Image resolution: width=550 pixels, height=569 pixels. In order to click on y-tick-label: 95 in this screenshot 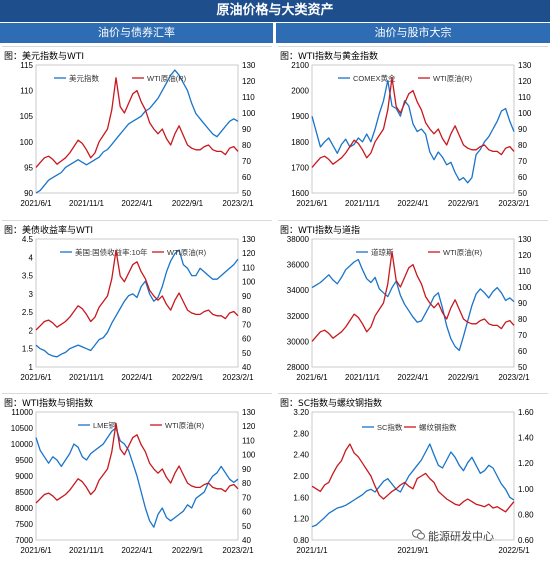, I will do `click(28, 167)`.